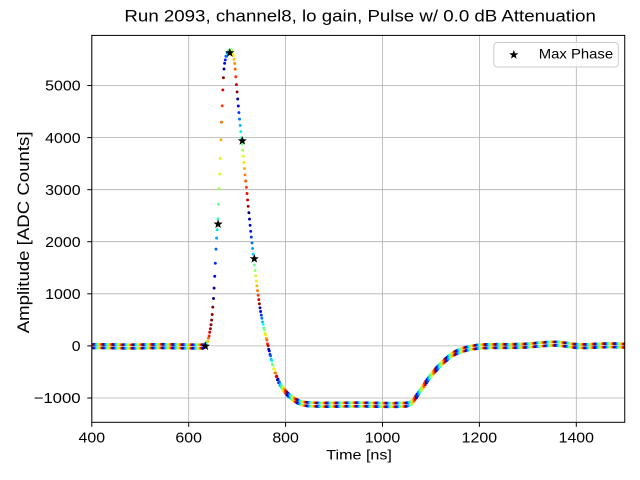 The height and width of the screenshot is (480, 640). Describe the element at coordinates (188, 439) in the screenshot. I see `svg-text: 600` at that location.